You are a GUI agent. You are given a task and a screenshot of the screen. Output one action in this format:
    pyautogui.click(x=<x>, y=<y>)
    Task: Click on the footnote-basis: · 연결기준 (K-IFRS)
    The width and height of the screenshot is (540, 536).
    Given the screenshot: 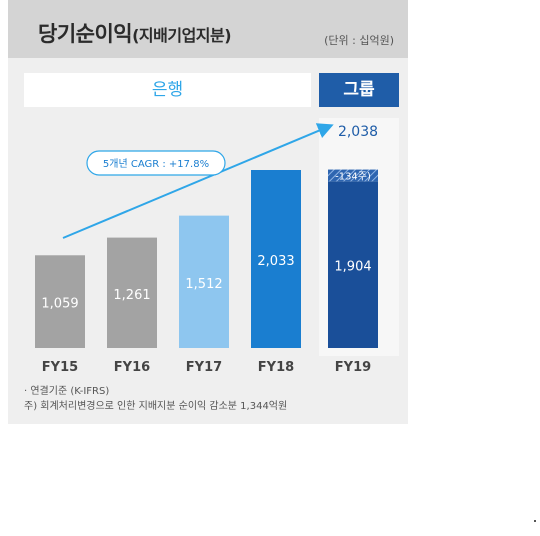 What is the action you would take?
    pyautogui.click(x=67, y=391)
    